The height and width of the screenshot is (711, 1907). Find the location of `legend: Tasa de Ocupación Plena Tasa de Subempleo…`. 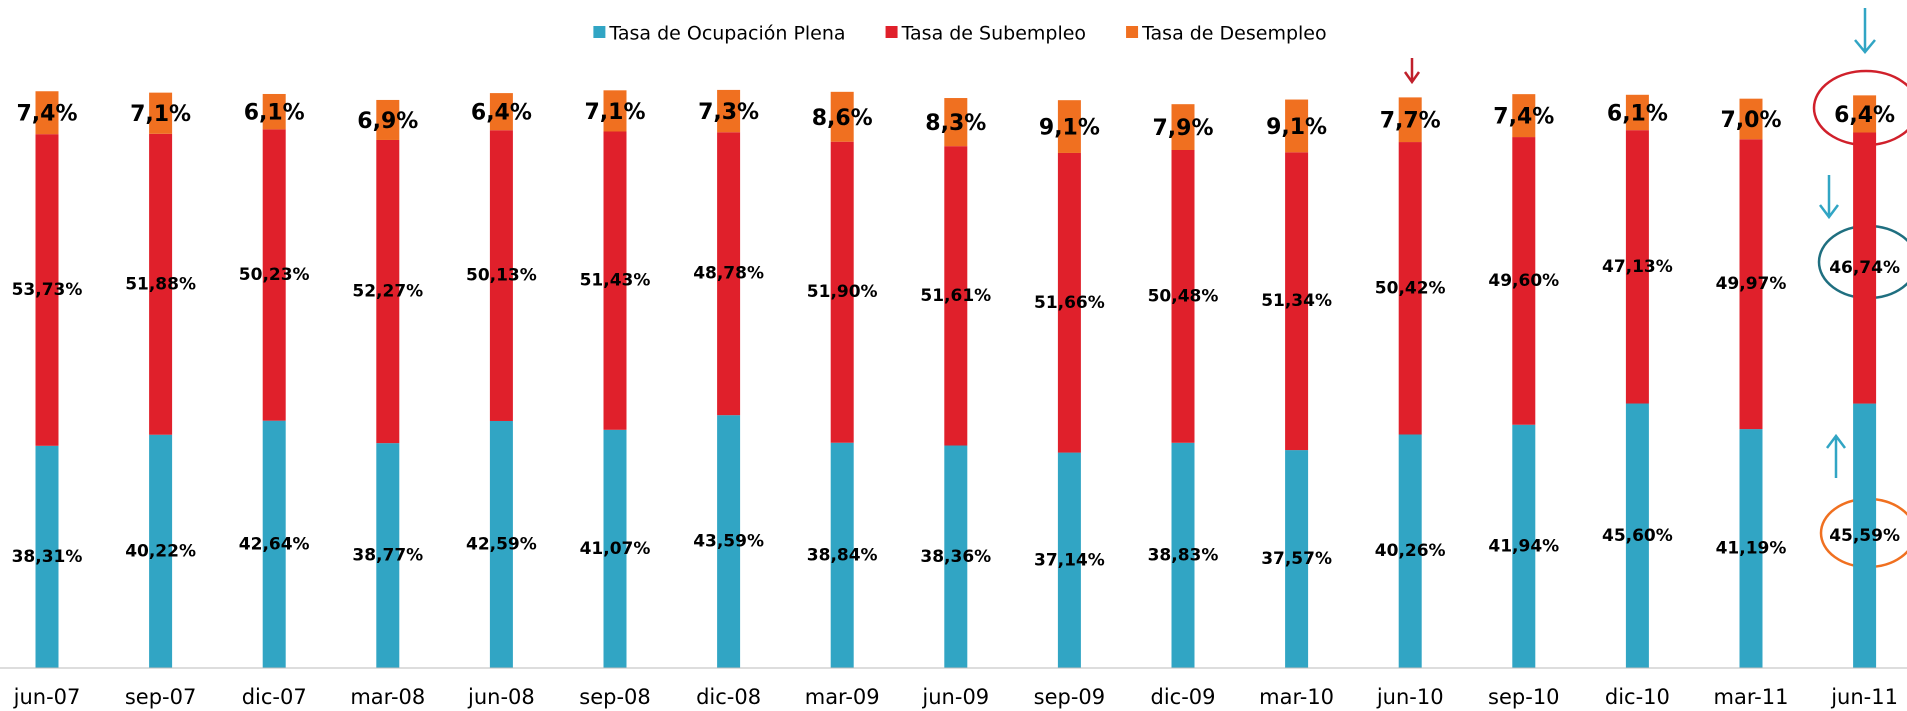

legend: Tasa de Ocupación Plena Tasa de Subempleo… is located at coordinates (960, 34).